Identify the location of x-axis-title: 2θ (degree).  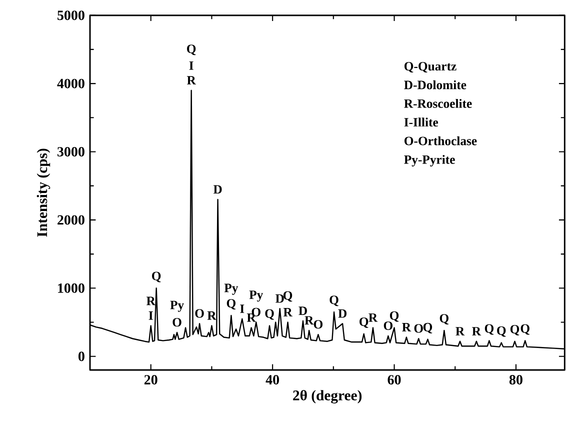
(327, 397).